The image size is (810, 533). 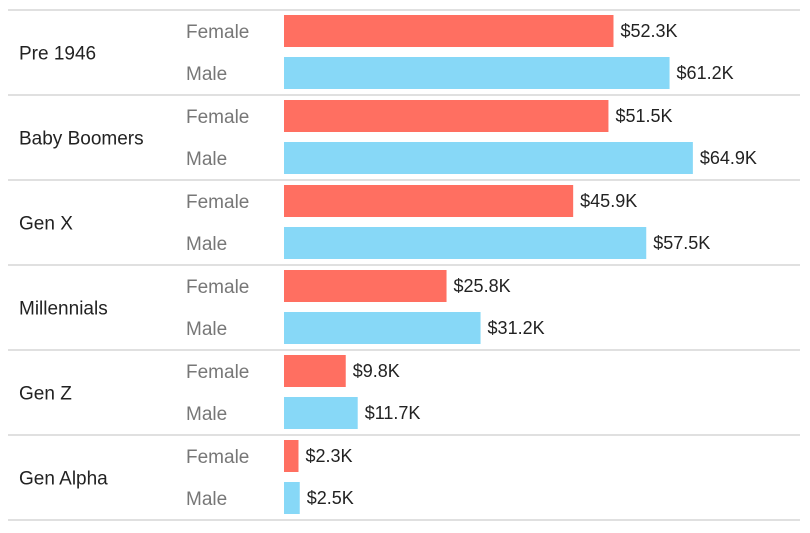 What do you see at coordinates (206, 159) in the screenshot?
I see `series-label-baby-boomers-male: Male` at bounding box center [206, 159].